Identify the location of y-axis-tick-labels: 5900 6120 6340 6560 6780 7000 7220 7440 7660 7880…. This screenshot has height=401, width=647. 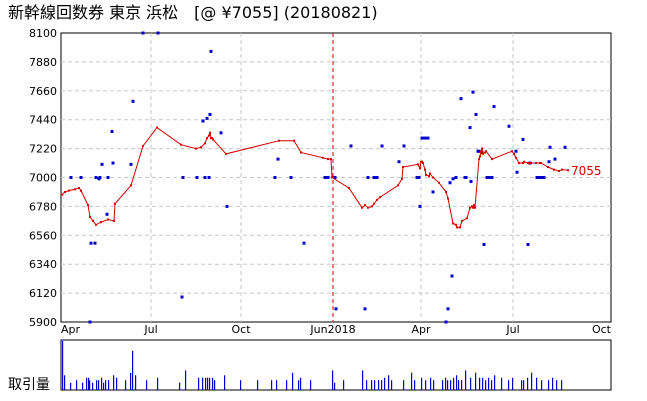
(43, 178).